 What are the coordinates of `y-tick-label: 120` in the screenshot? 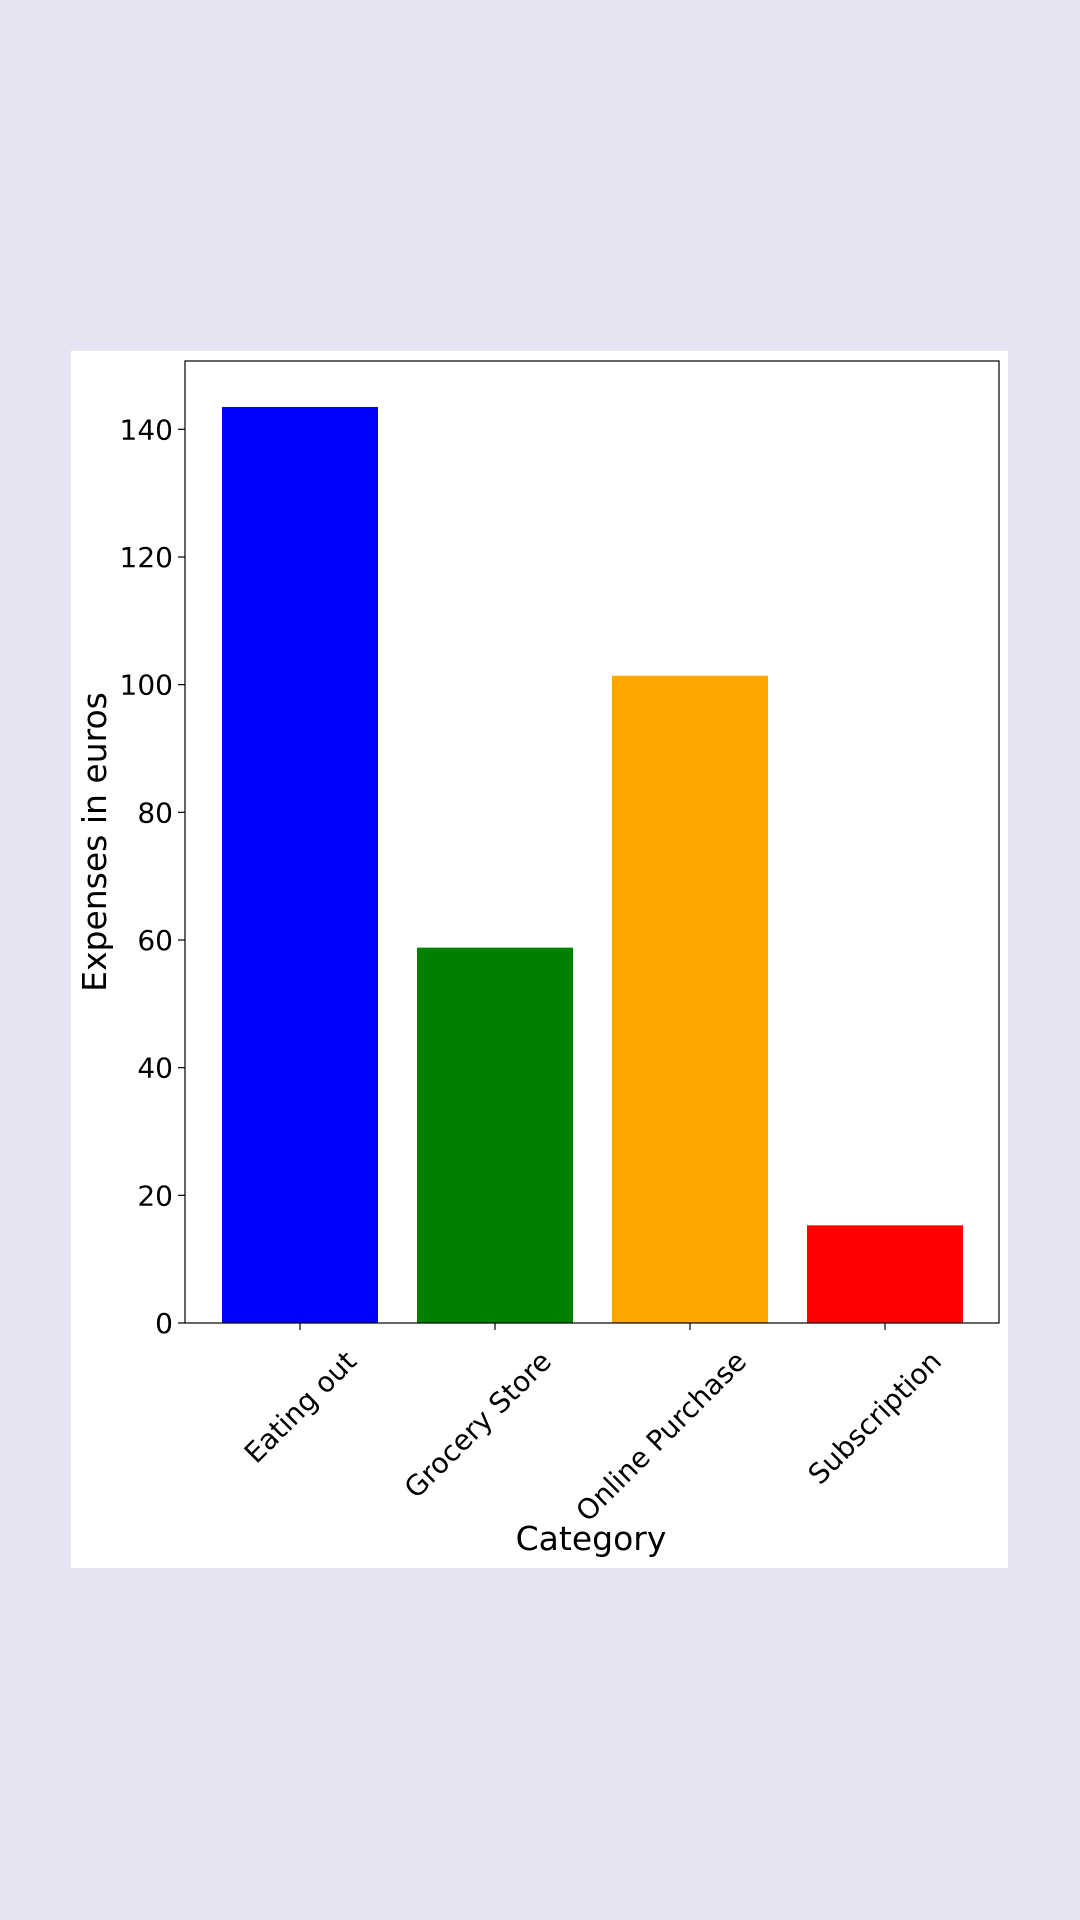 It's located at (146, 557).